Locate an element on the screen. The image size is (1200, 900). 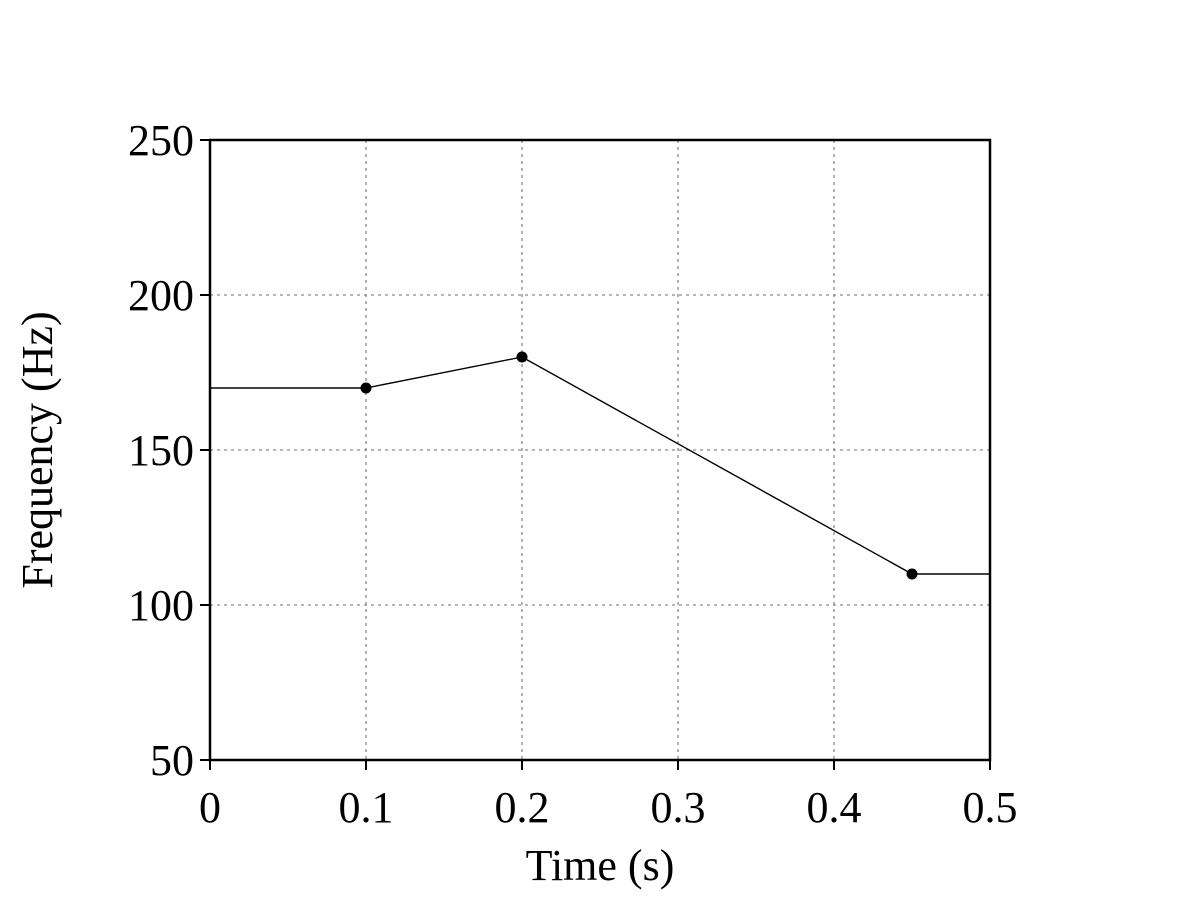
y-tick-label: 150 is located at coordinates (161, 450).